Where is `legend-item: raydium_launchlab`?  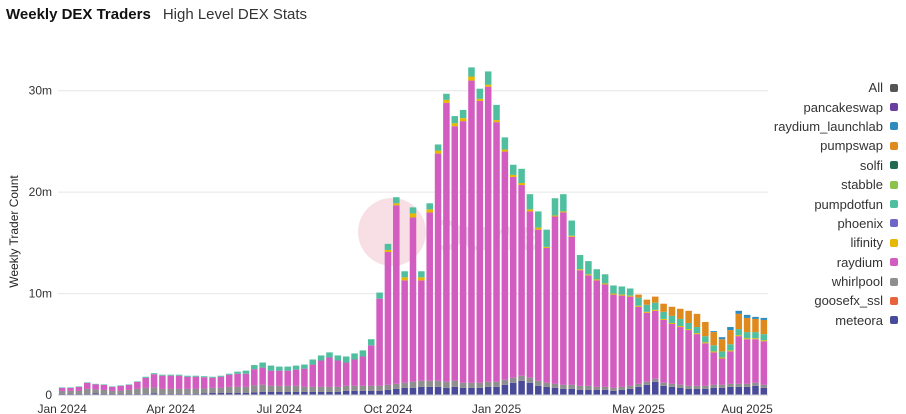
legend-item: raydium_launchlab is located at coordinates (796, 126).